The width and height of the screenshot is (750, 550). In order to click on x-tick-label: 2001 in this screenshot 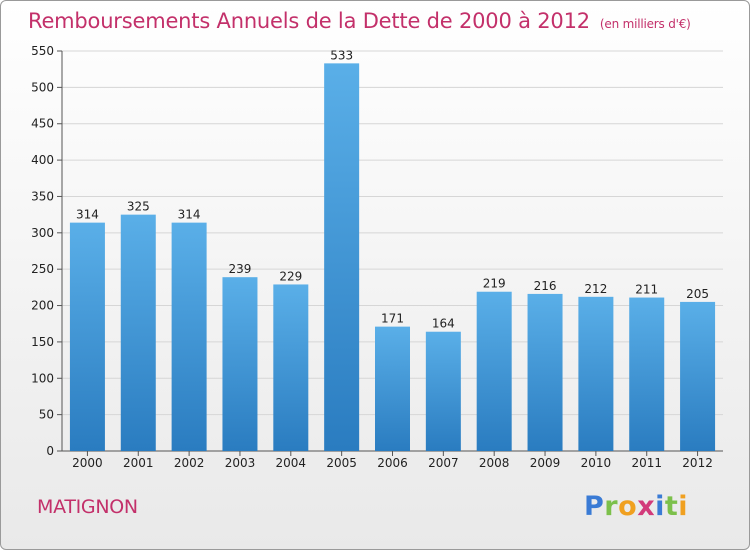, I will do `click(138, 463)`.